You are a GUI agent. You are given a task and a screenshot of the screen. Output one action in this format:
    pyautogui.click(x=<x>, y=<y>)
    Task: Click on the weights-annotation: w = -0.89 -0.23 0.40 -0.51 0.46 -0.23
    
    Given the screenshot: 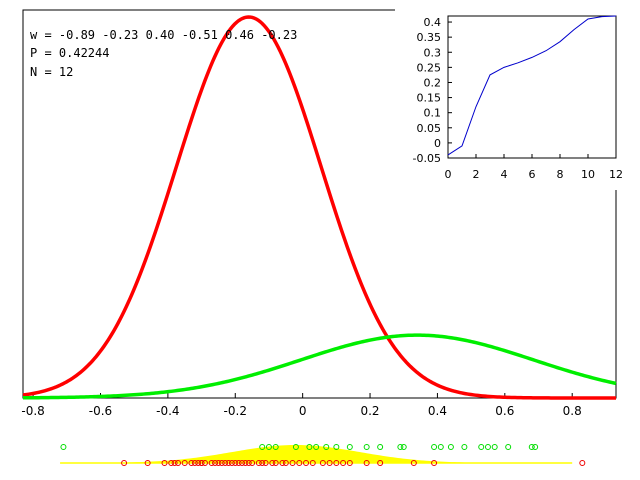 What is the action you would take?
    pyautogui.click(x=163, y=35)
    